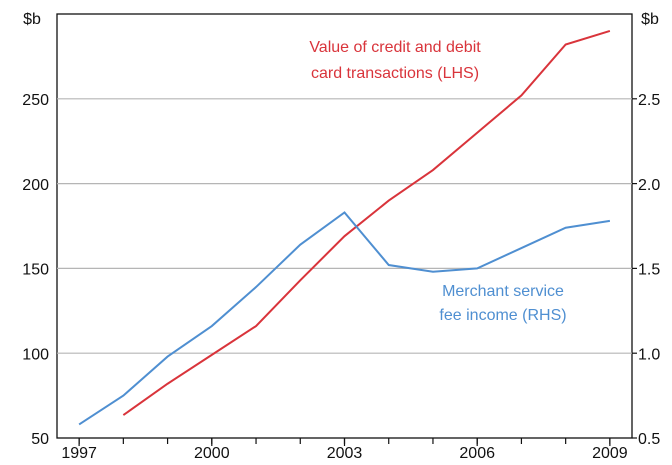 The image size is (672, 465). I want to click on annotation: fee income (RHS), so click(502, 315).